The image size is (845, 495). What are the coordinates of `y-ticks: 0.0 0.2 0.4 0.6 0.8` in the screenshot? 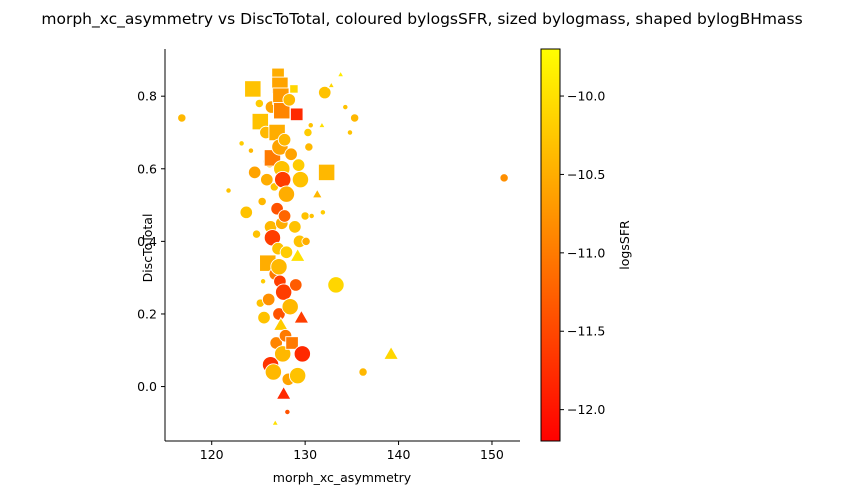 It's located at (151, 241).